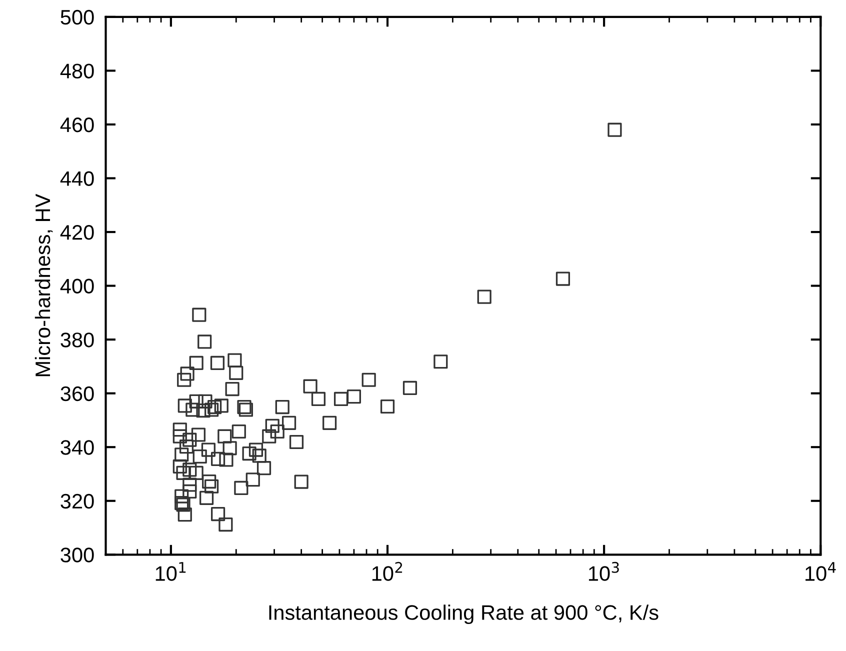  Describe the element at coordinates (77, 232) in the screenshot. I see `y-tick-label: 420` at that location.